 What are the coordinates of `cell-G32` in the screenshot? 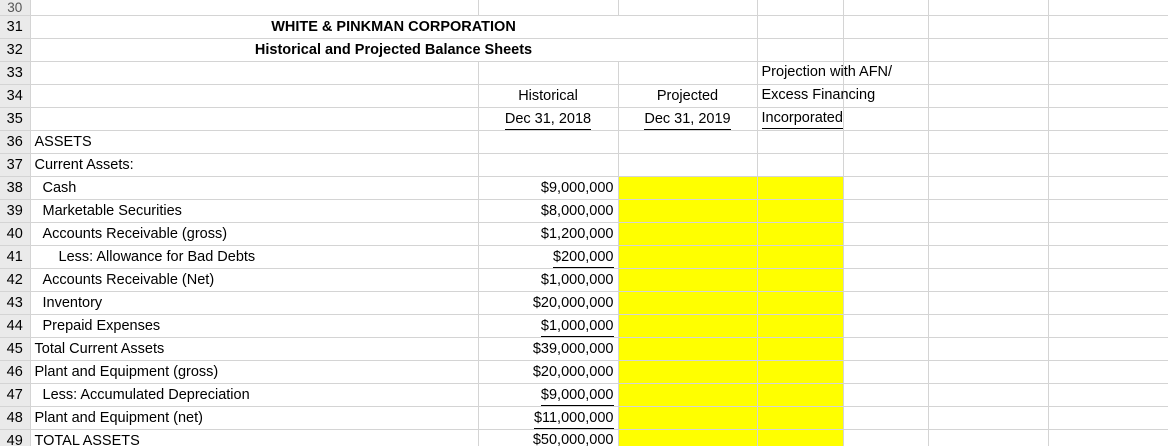 It's located at (886, 50).